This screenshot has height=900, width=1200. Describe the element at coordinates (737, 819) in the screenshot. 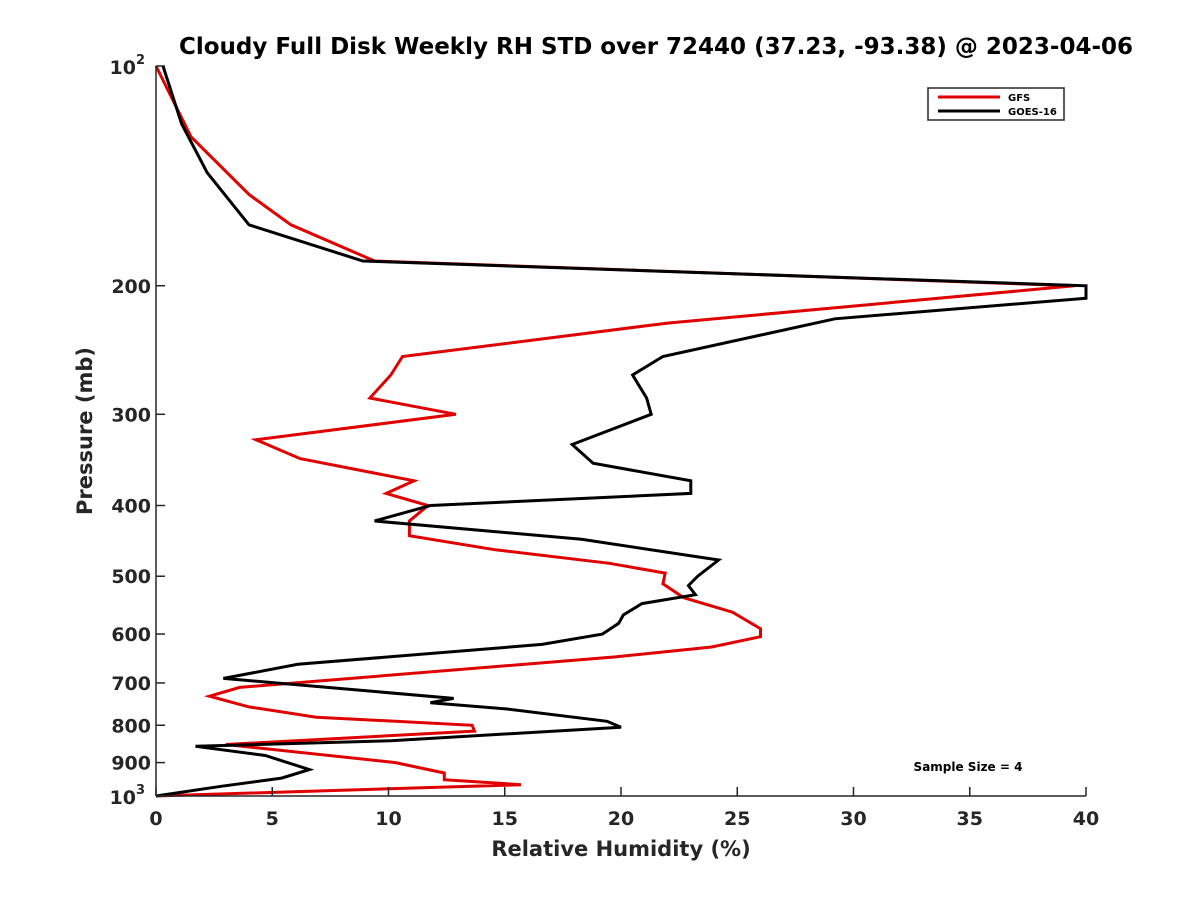

I see `x-tick-label: 25` at that location.